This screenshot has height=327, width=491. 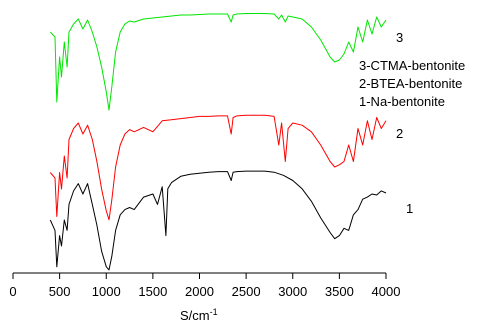 What do you see at coordinates (399, 133) in the screenshot?
I see `series-2-number-label: 2` at bounding box center [399, 133].